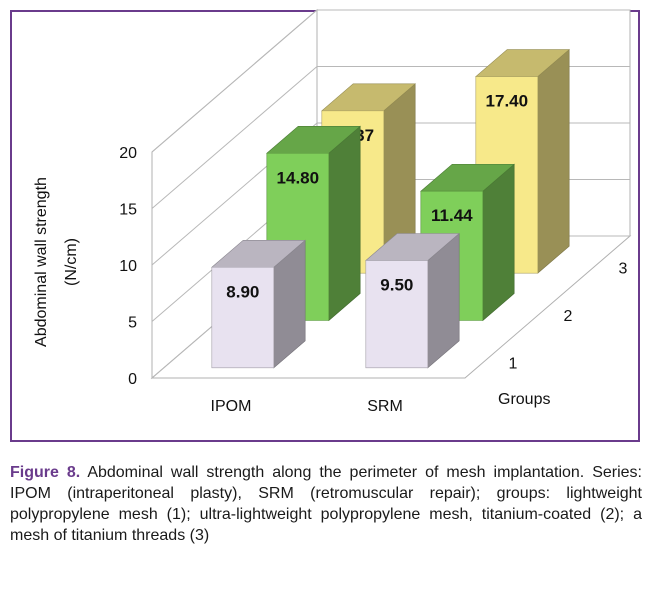 The height and width of the screenshot is (601, 654). I want to click on x-category-label: IPOM, so click(231, 406).